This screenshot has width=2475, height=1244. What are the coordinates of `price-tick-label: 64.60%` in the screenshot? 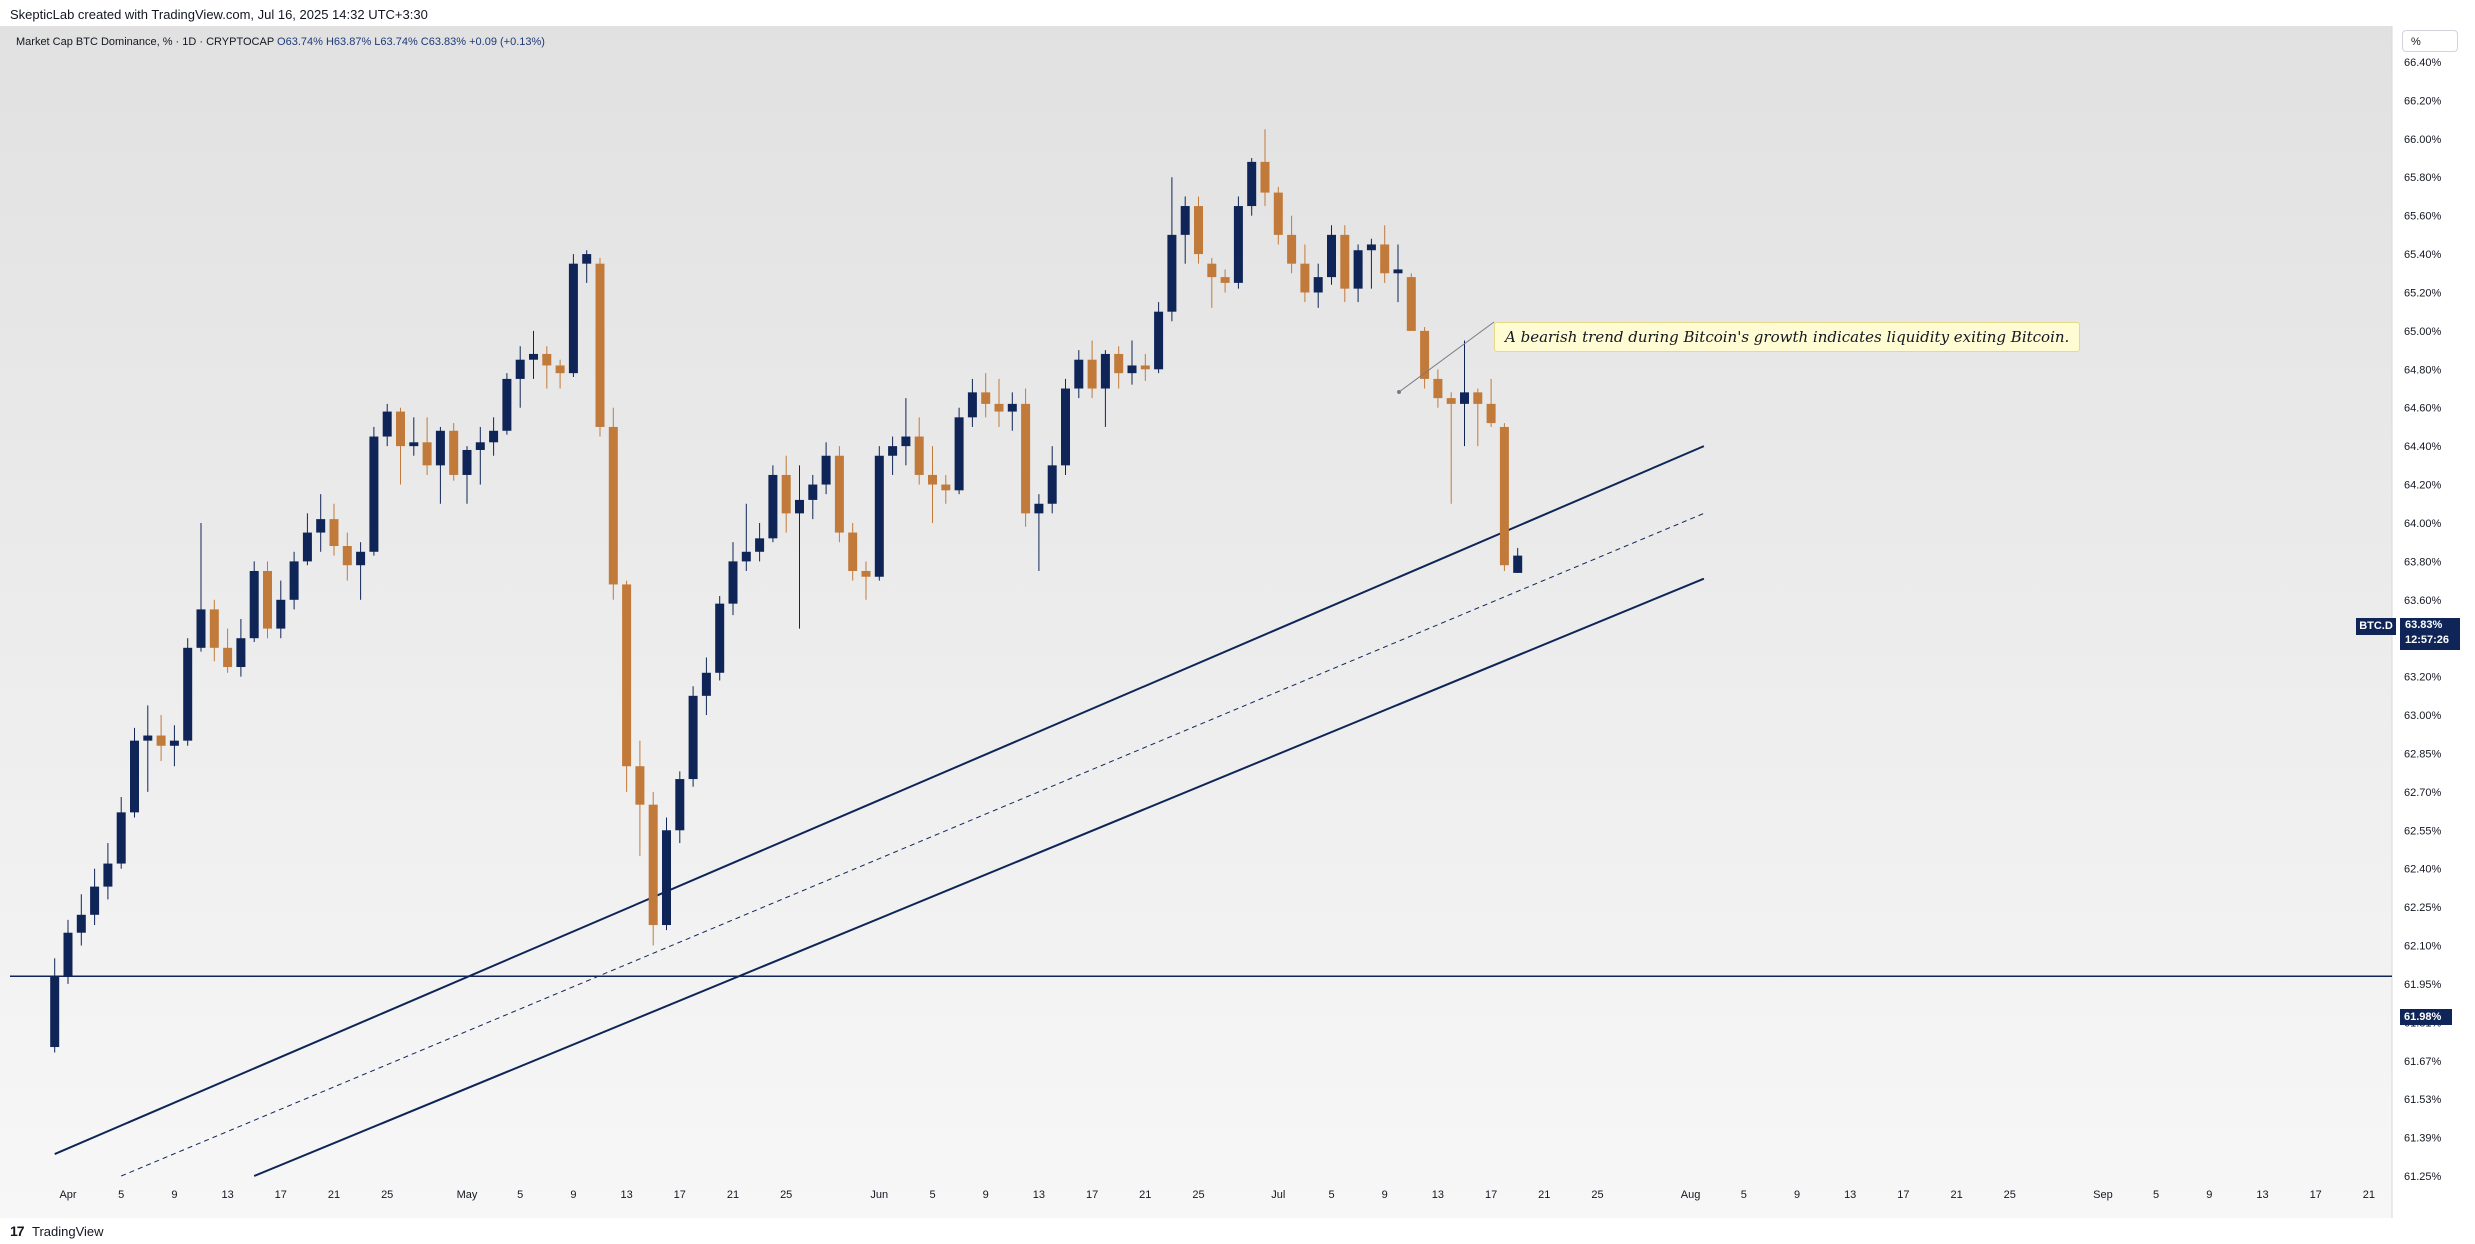 It's located at (2423, 409).